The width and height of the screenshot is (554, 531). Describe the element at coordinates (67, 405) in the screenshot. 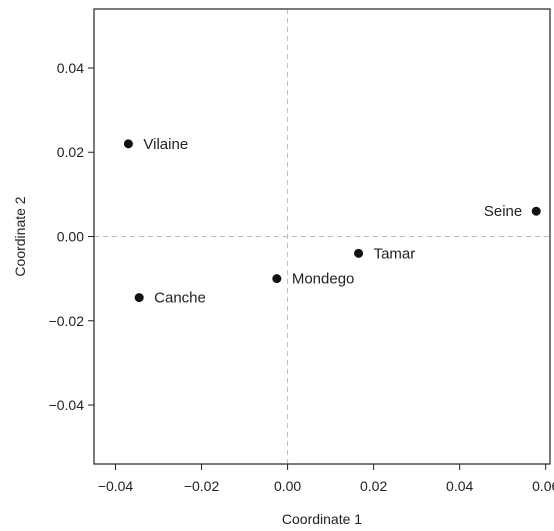

I see `y-tick-label: −0.04` at that location.